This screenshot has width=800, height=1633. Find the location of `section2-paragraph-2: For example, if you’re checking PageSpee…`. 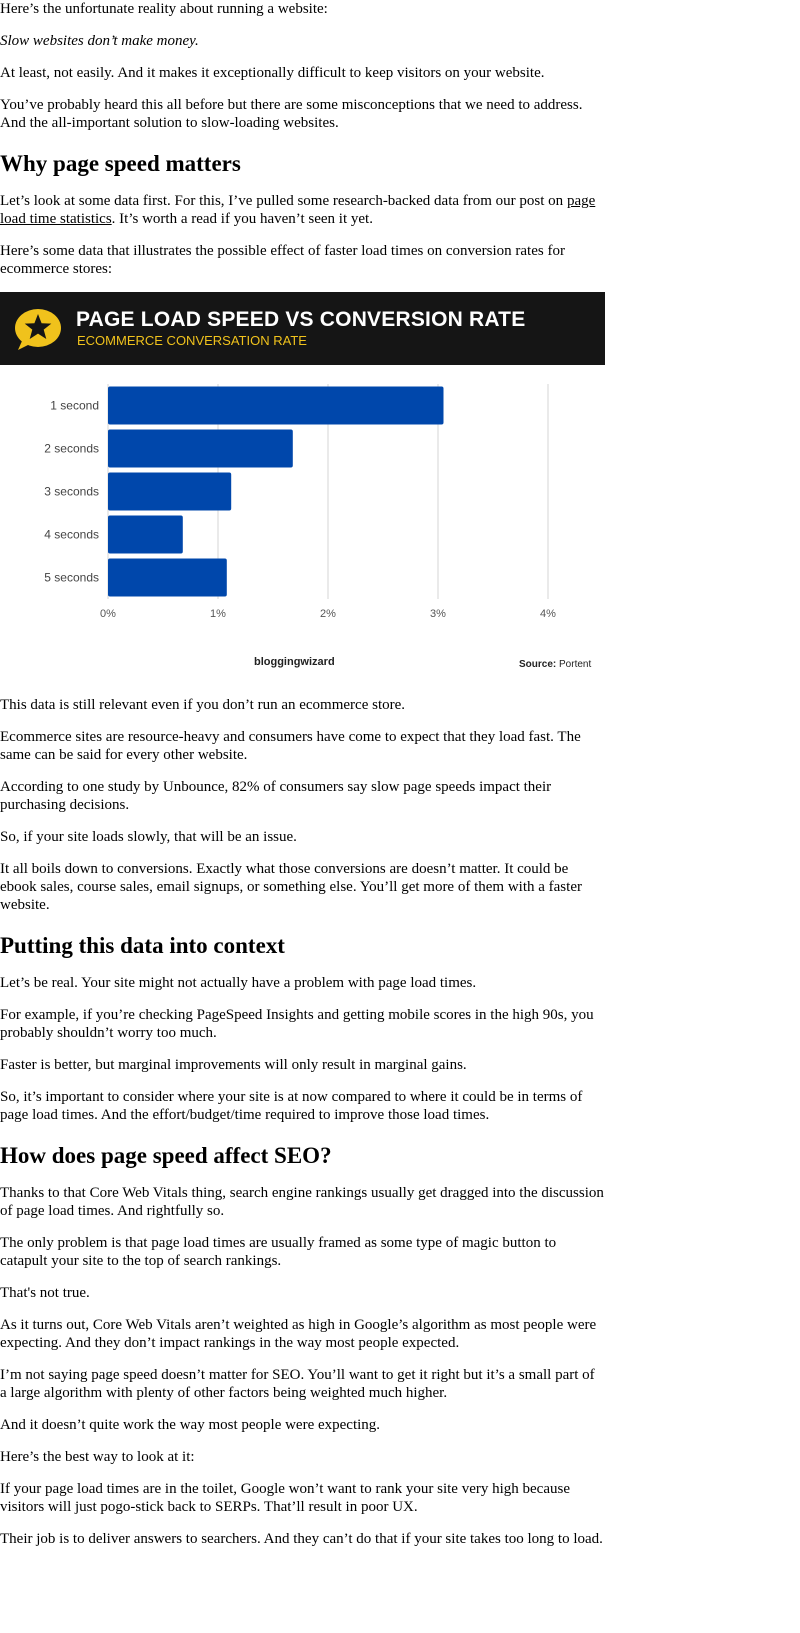

section2-paragraph-2: For example, if you’re checking PageSpee… is located at coordinates (297, 1024).